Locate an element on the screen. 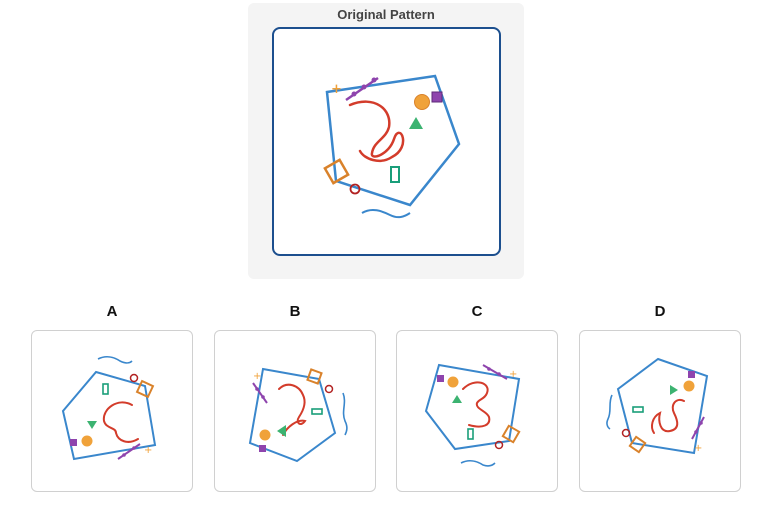 The width and height of the screenshot is (768, 506). original-pattern-title: Original Pattern is located at coordinates (386, 14).